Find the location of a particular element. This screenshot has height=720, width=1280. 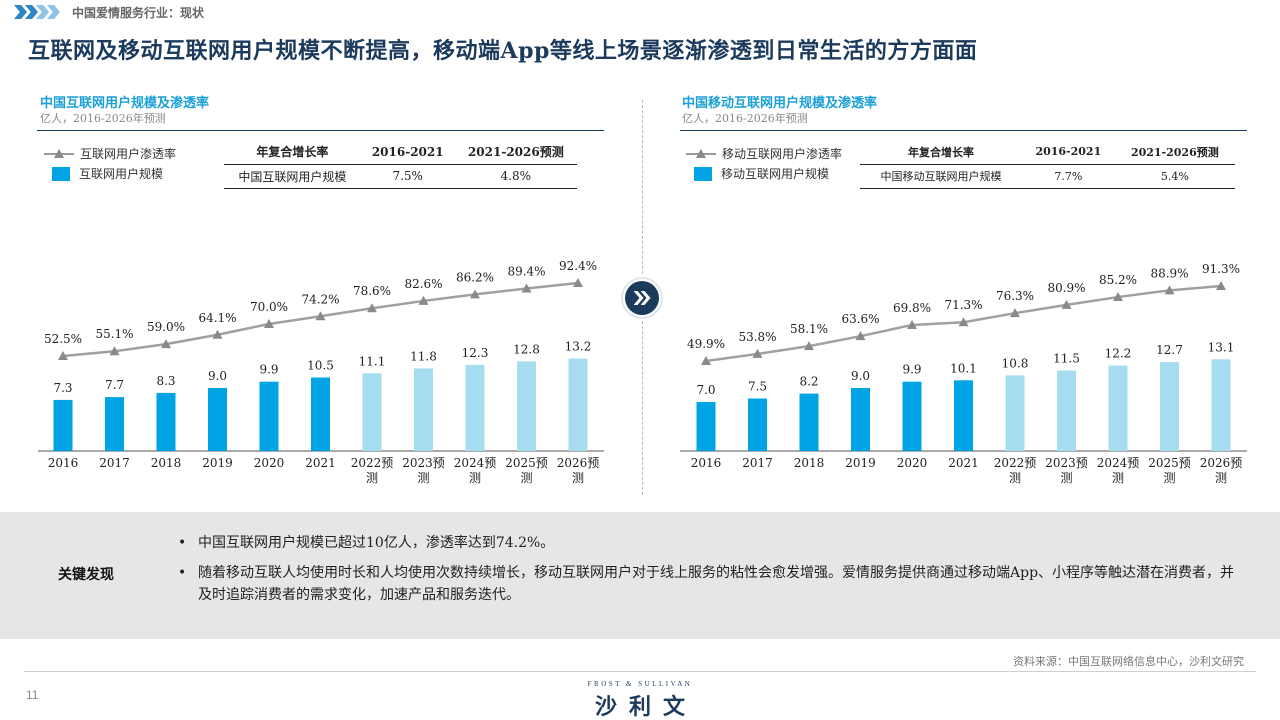

line-value-label: 63.6% is located at coordinates (860, 319).